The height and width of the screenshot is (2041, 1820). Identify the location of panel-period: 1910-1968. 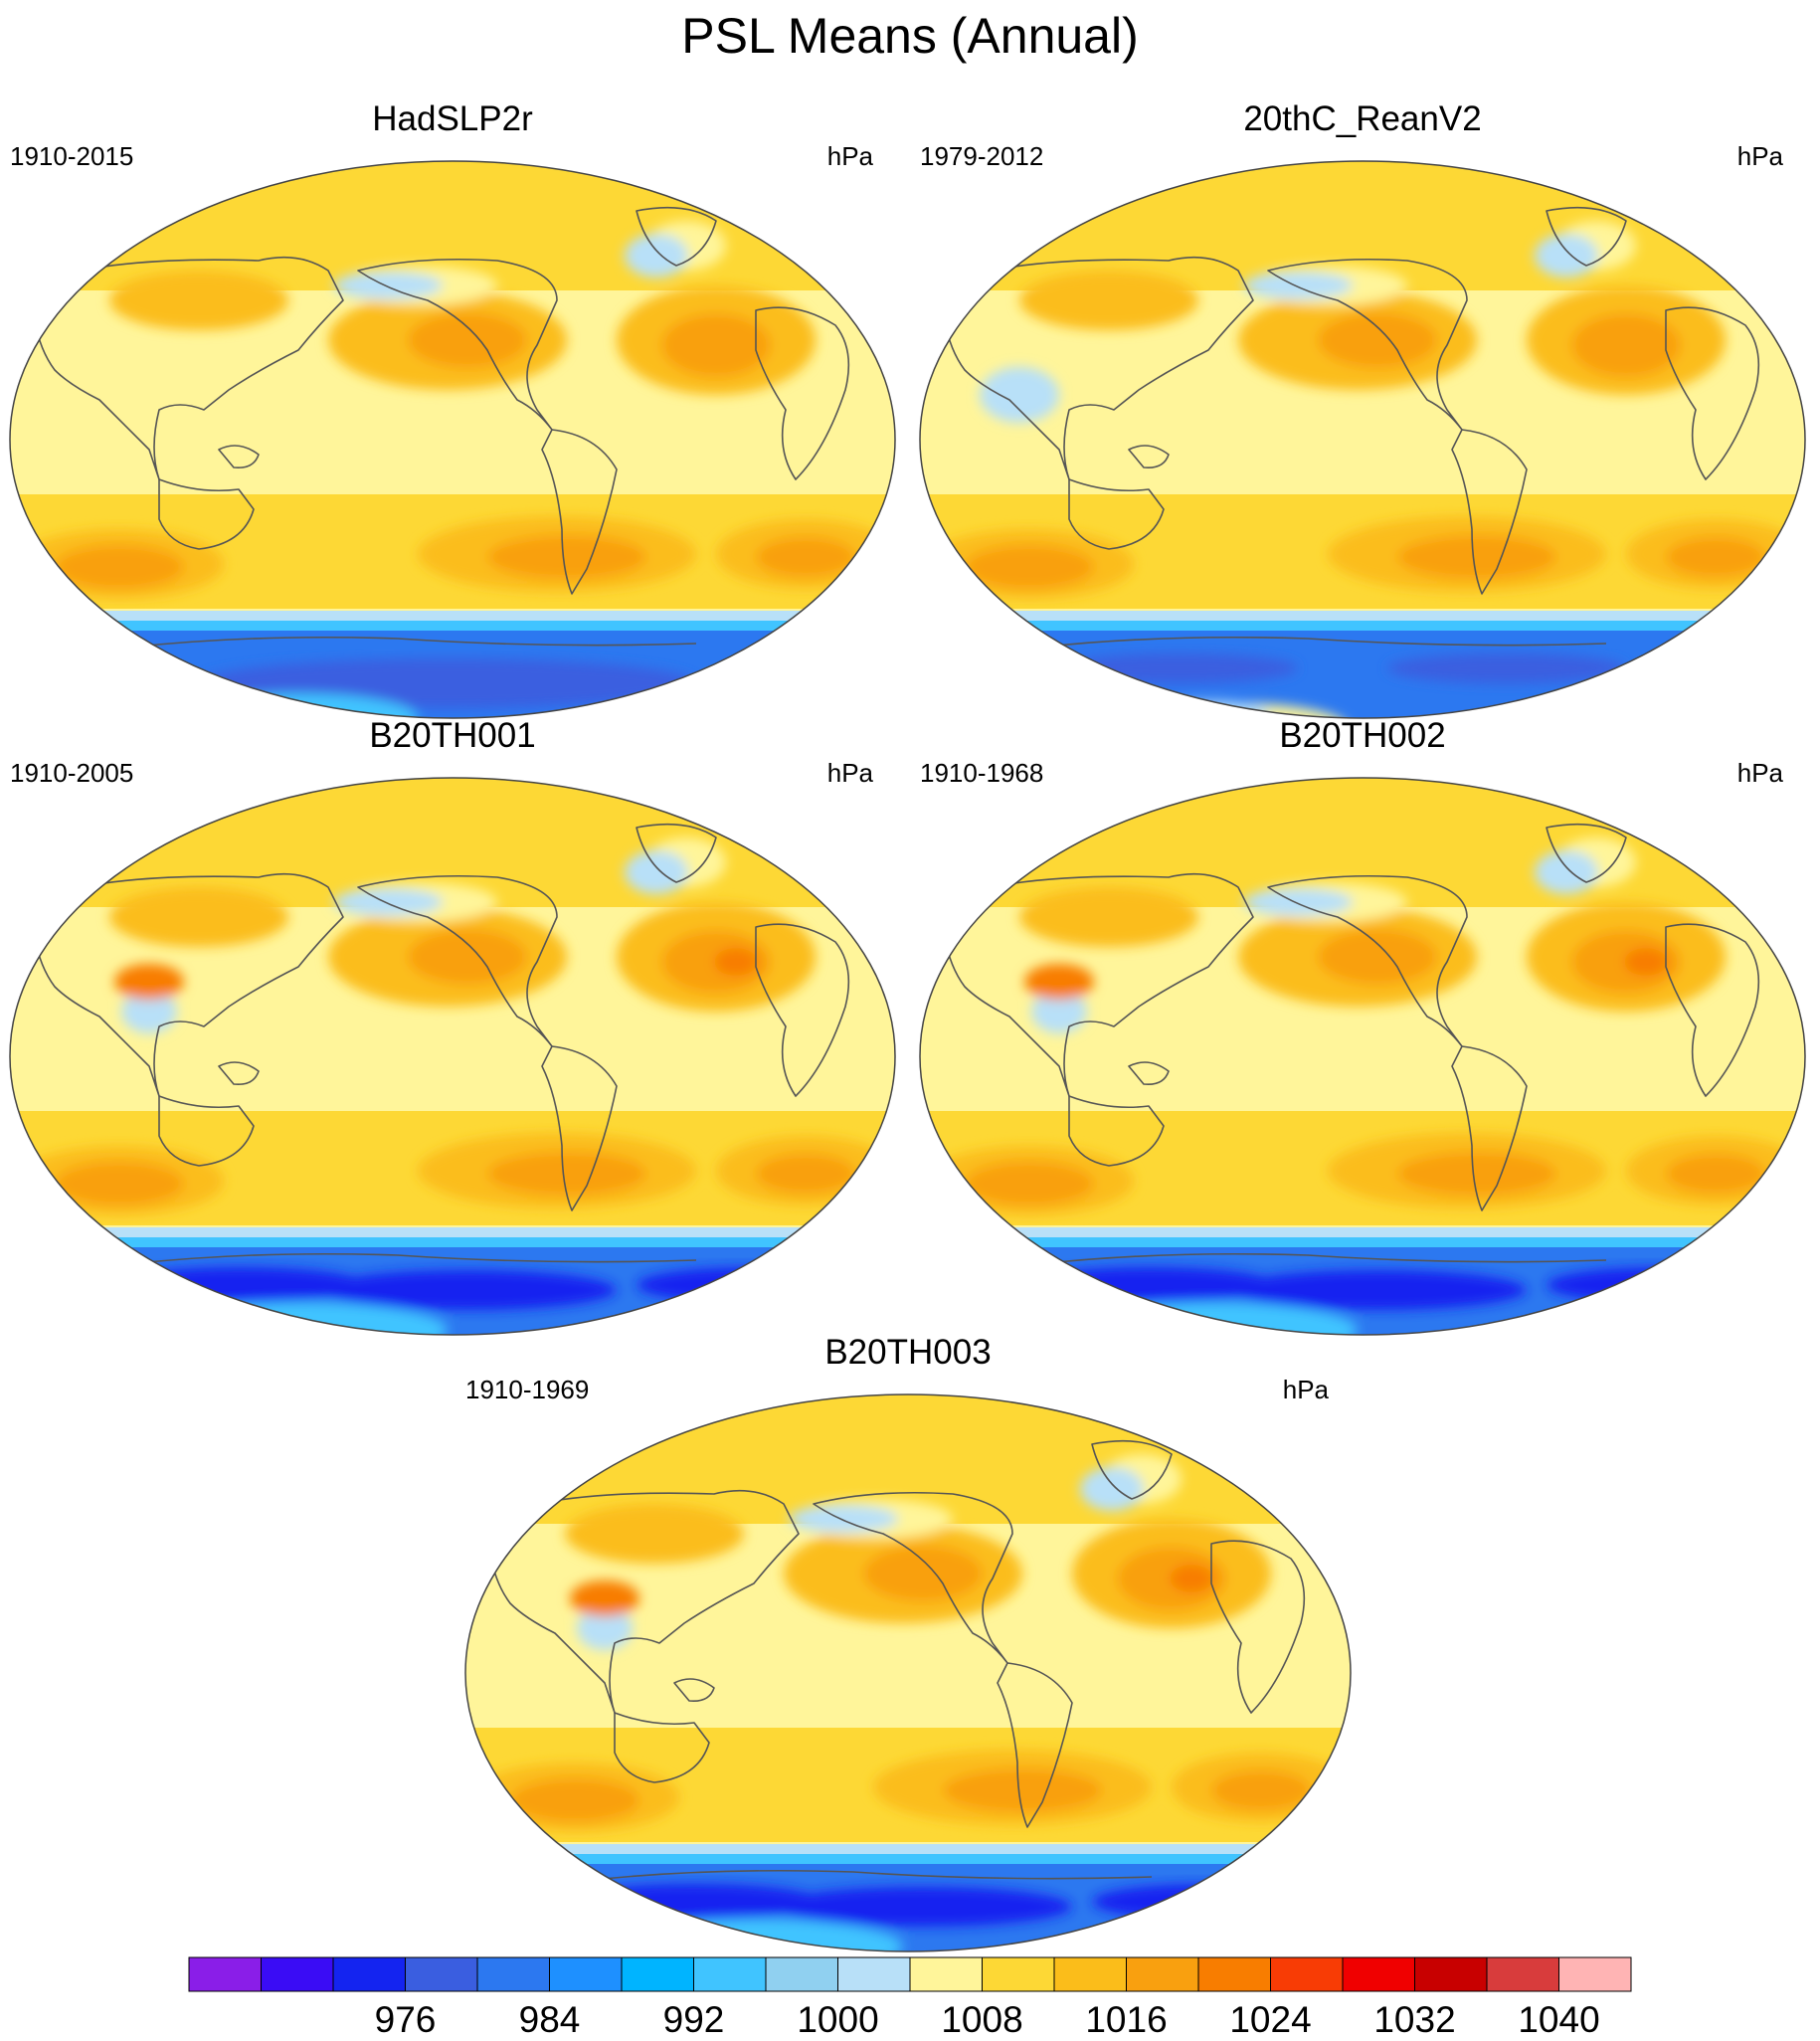
(982, 773).